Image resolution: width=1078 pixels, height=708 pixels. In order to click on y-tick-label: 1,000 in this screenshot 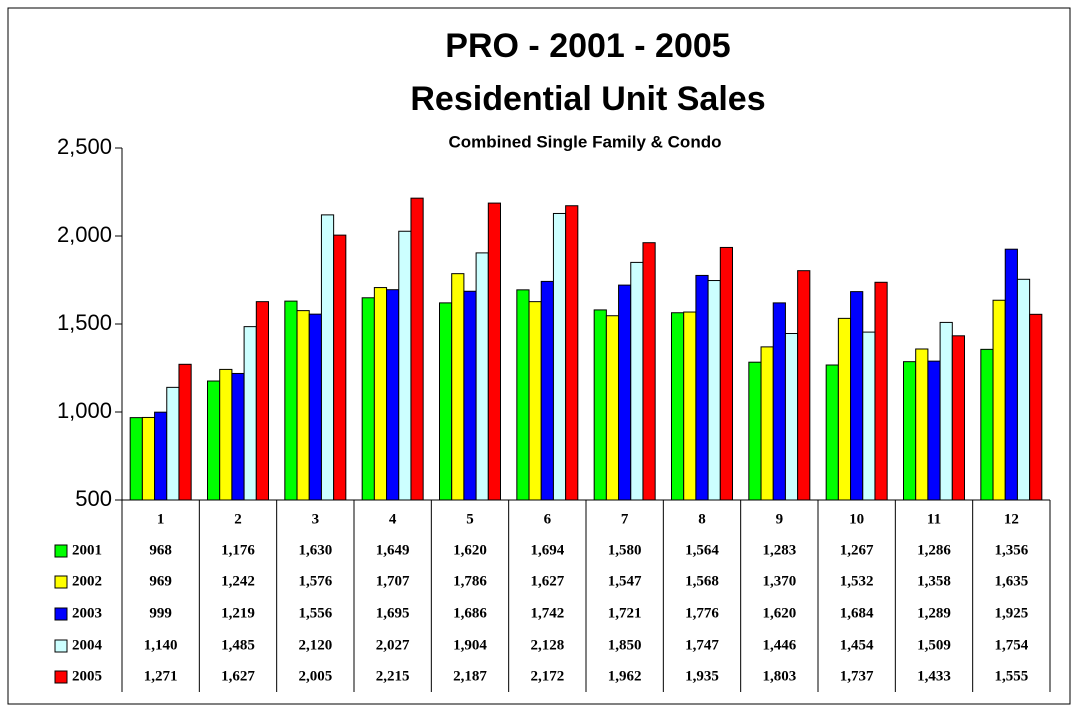, I will do `click(84, 410)`.